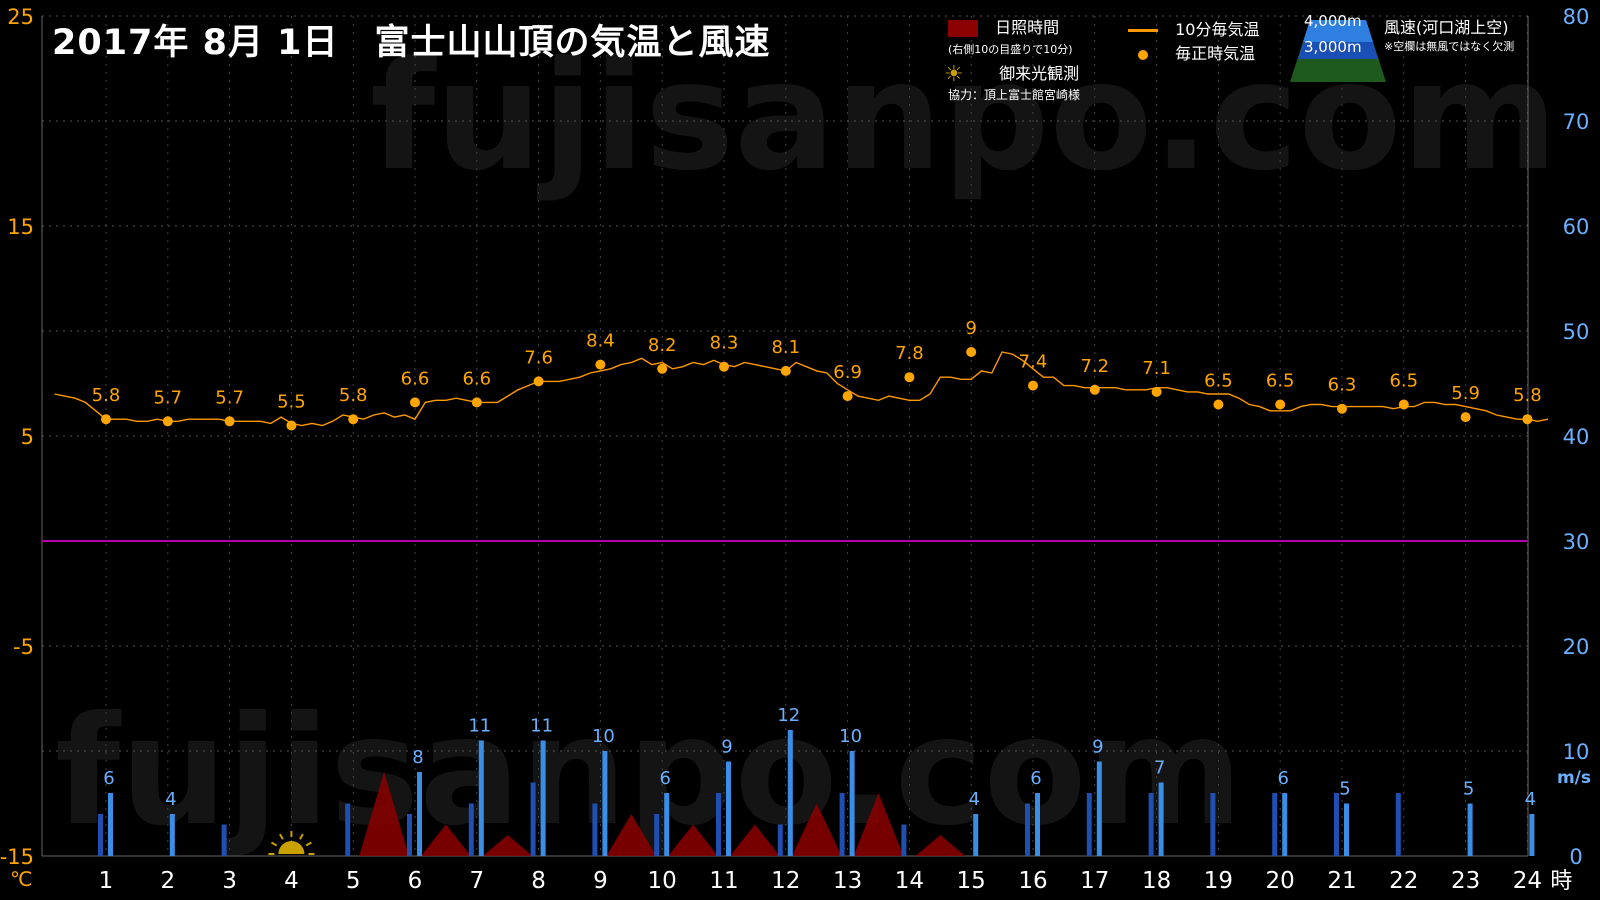 This screenshot has width=1600, height=900. Describe the element at coordinates (850, 736) in the screenshot. I see `wind-label: 10` at that location.